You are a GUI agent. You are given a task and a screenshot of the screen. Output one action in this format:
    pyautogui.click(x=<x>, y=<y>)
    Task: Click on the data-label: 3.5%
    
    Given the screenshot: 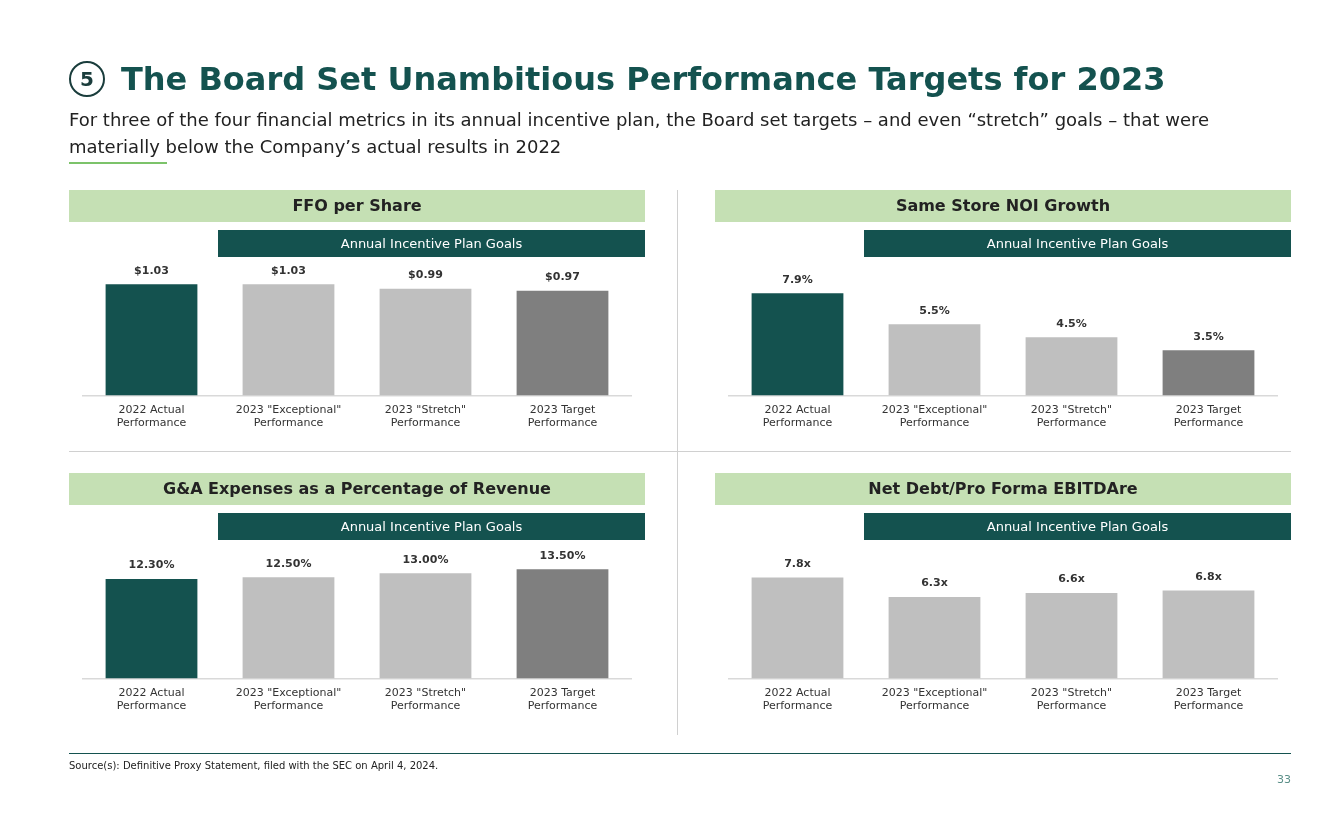 What is the action you would take?
    pyautogui.click(x=1208, y=336)
    